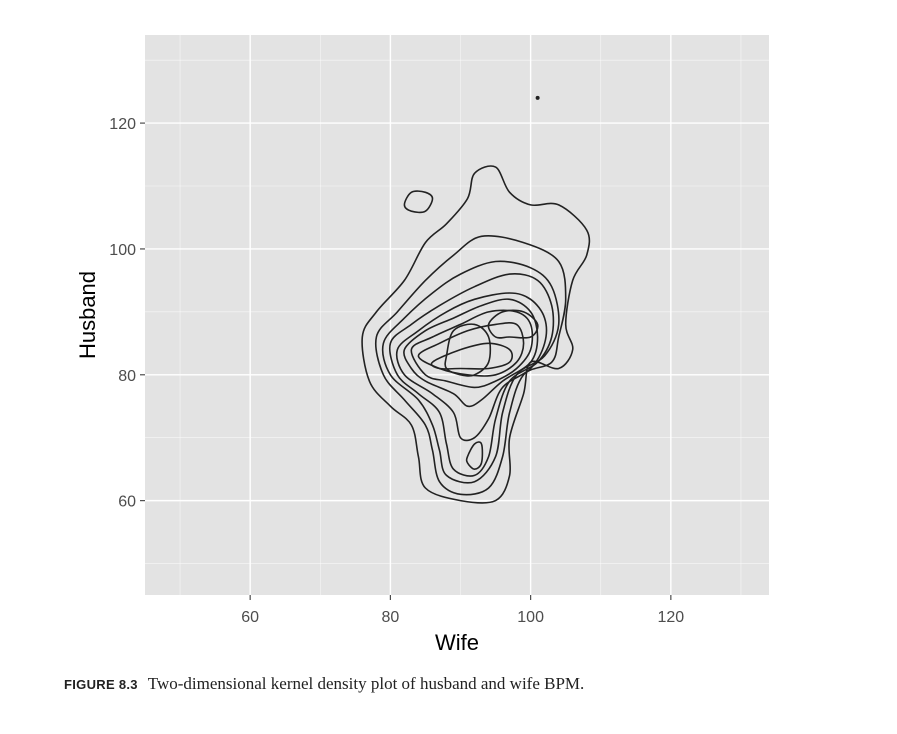  I want to click on x-tick-label: 100, so click(530, 617).